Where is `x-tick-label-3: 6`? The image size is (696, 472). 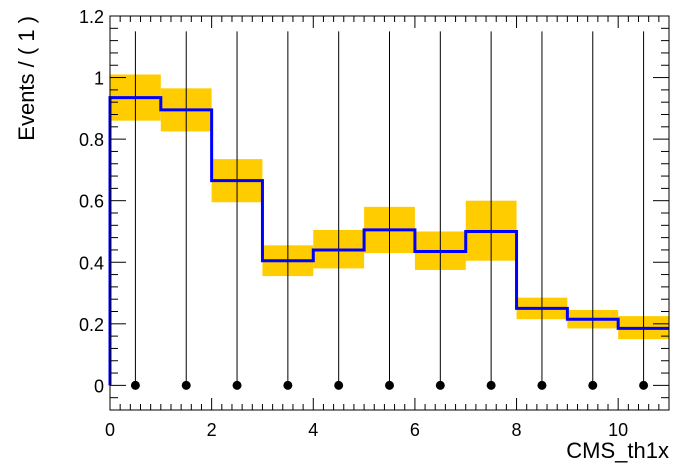
x-tick-label-3: 6 is located at coordinates (415, 430).